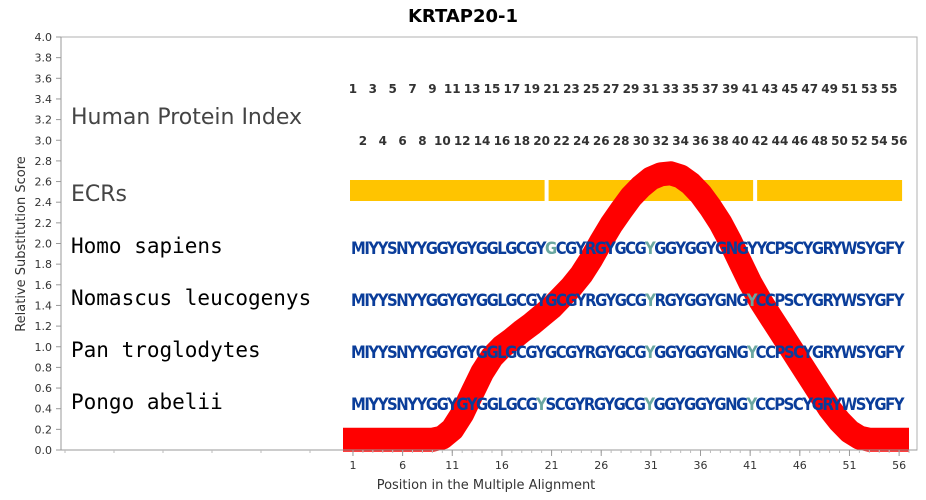 The height and width of the screenshot is (500, 926). What do you see at coordinates (839, 141) in the screenshot?
I see `index-number: 50` at bounding box center [839, 141].